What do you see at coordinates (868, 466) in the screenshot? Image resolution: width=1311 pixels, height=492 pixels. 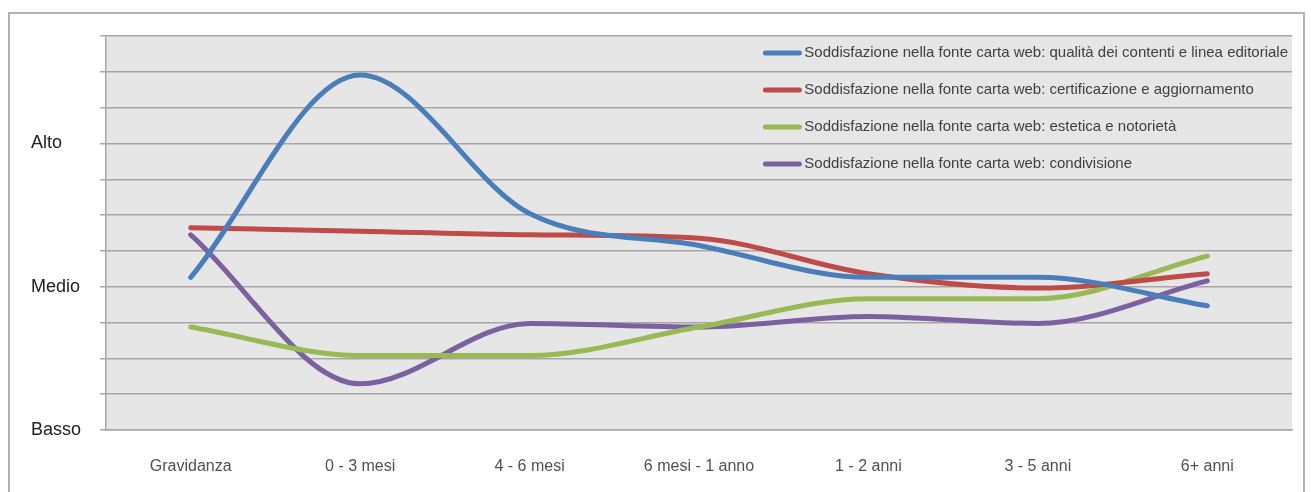 I see `x-tick-label: 1 - 2 anni` at bounding box center [868, 466].